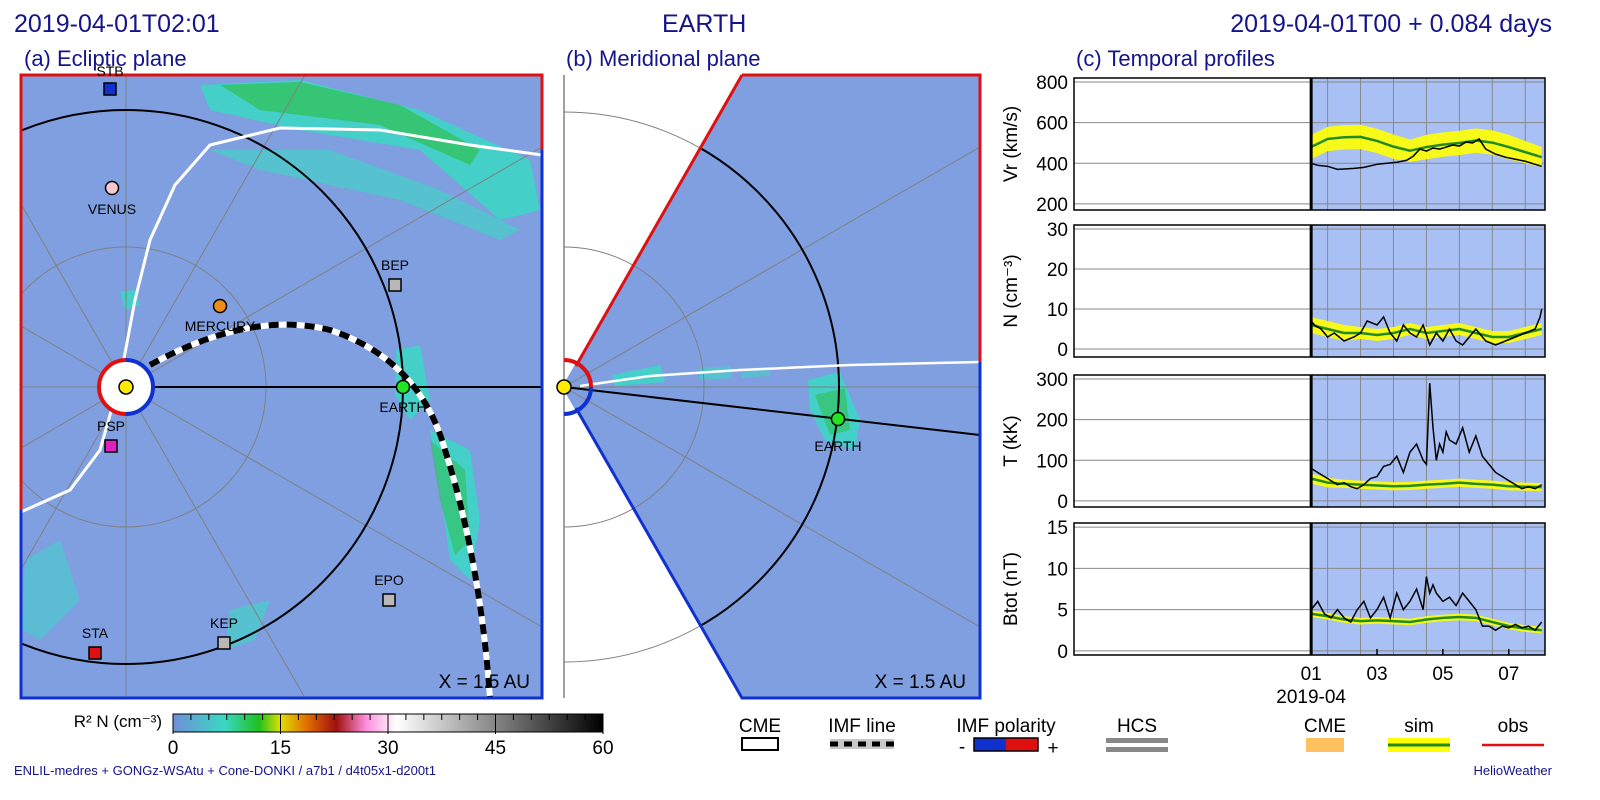 This screenshot has height=800, width=1600. I want to click on legend-polarity-negative-swatch, so click(990, 744).